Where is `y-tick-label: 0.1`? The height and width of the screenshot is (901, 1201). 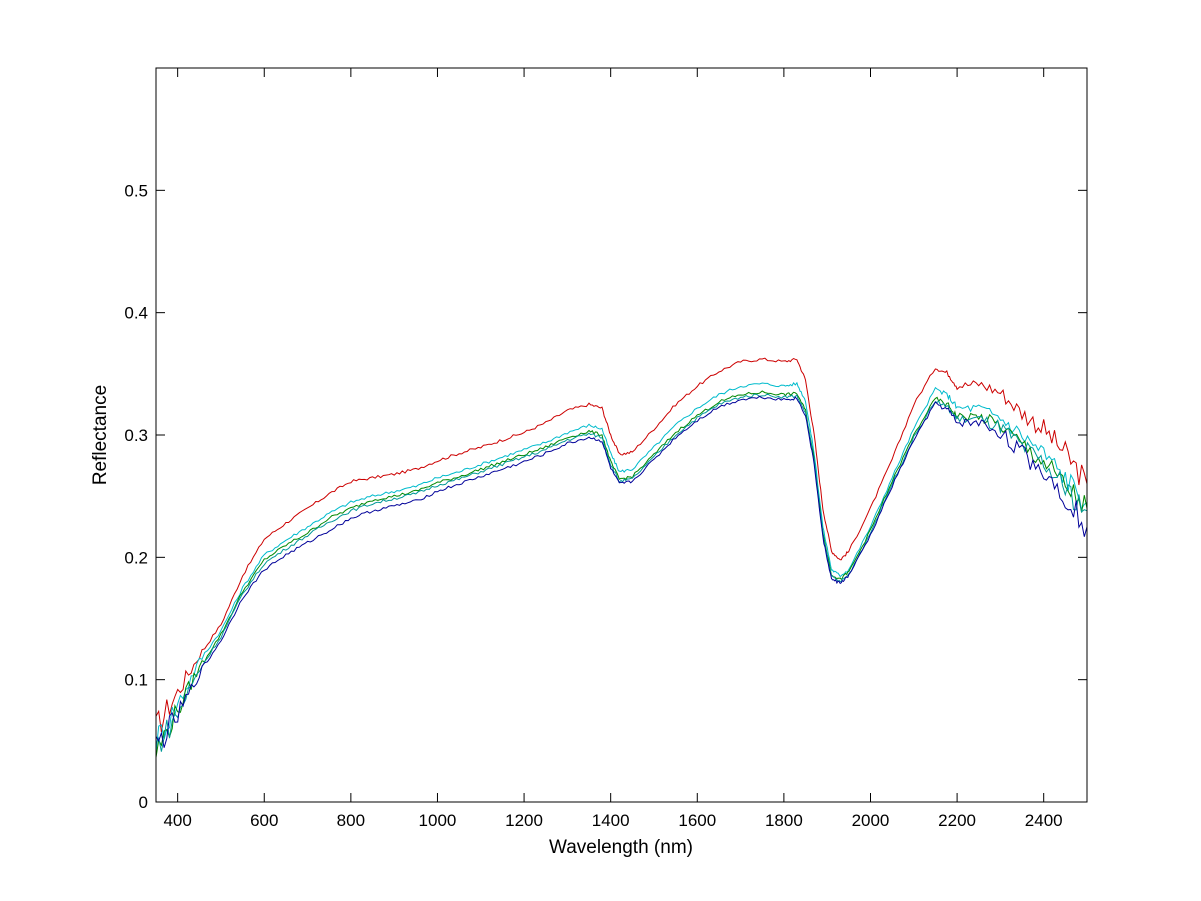
y-tick-label: 0.1 is located at coordinates (136, 680).